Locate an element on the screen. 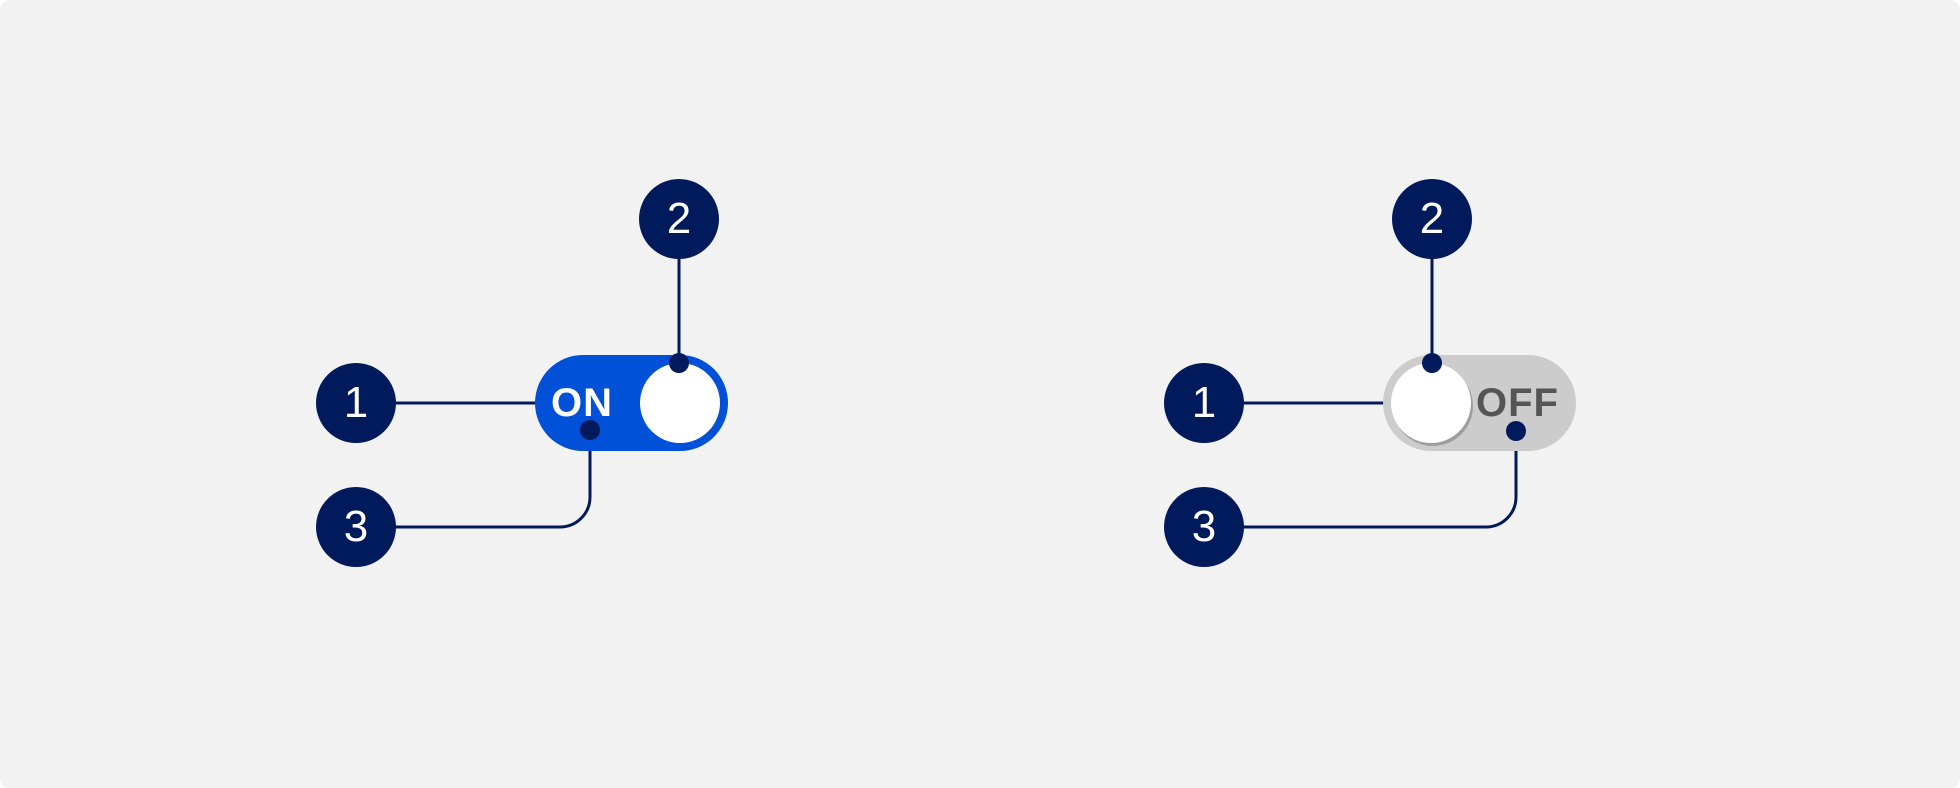 This screenshot has height=788, width=1960. toggle-switch-on: ON is located at coordinates (631, 403).